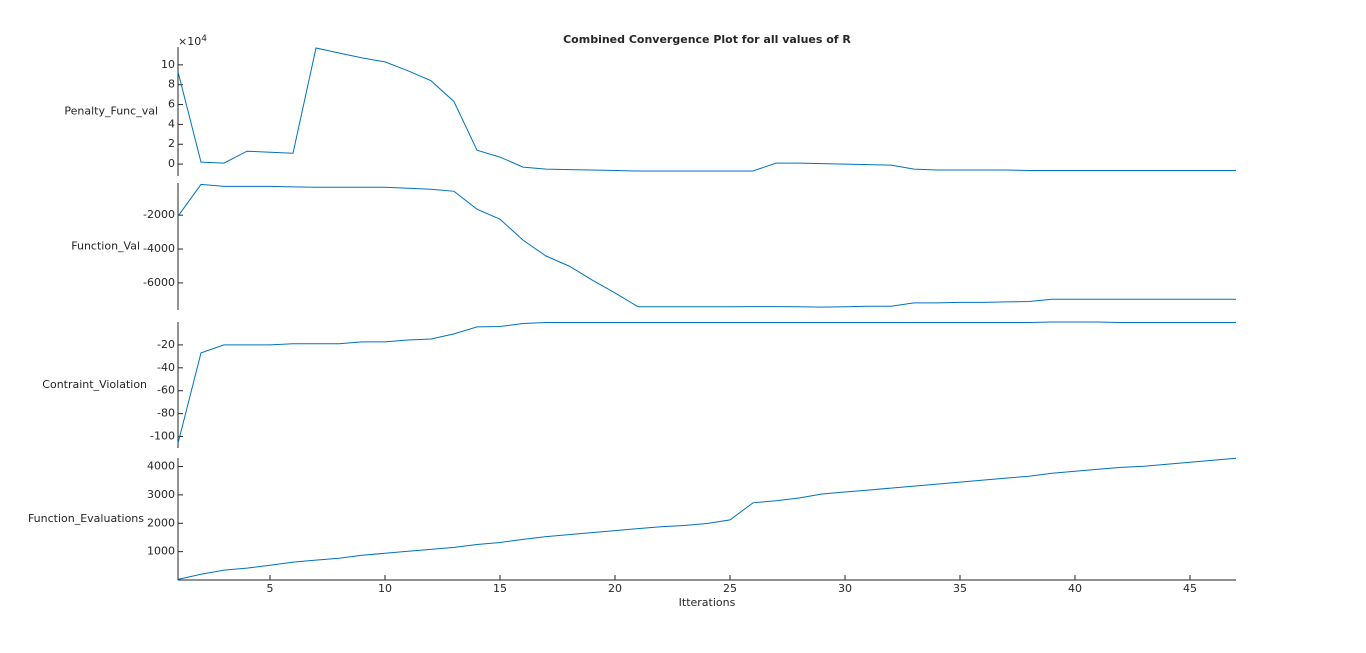  What do you see at coordinates (161, 494) in the screenshot?
I see `y-tick-label: 3000` at bounding box center [161, 494].